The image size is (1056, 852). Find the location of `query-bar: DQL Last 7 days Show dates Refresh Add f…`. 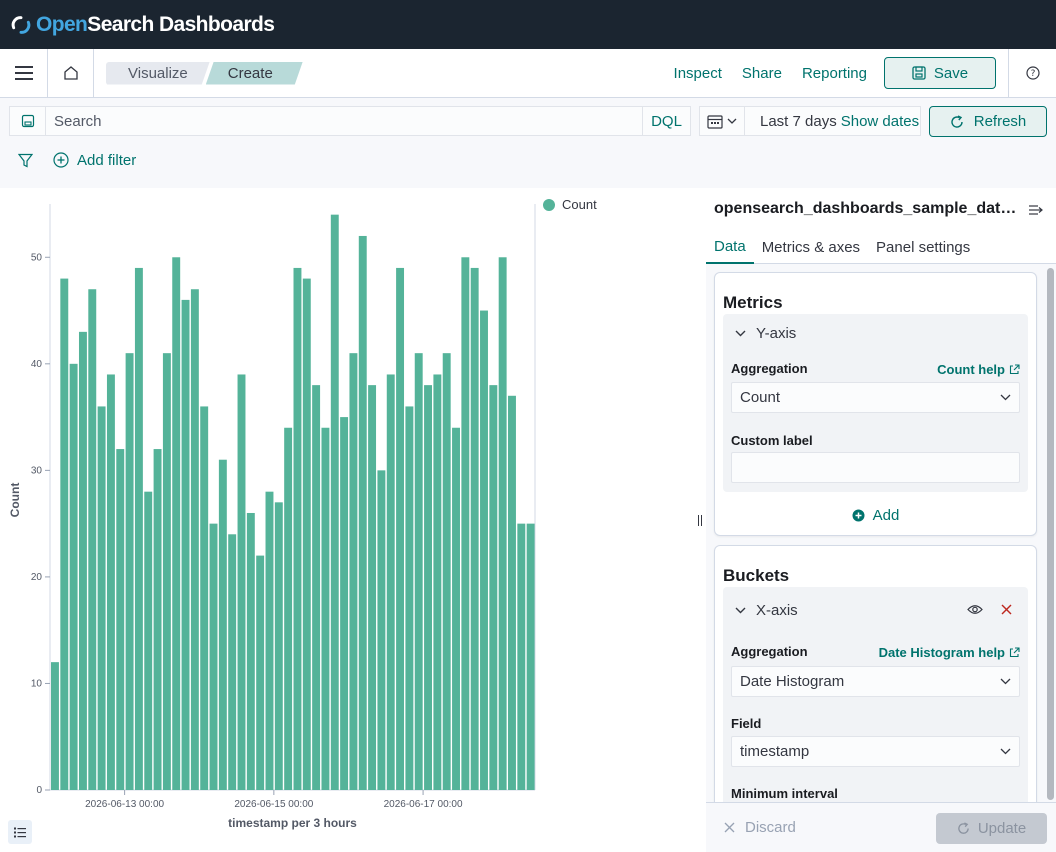

query-bar: DQL Last 7 days Show dates Refresh Add f… is located at coordinates (528, 143).